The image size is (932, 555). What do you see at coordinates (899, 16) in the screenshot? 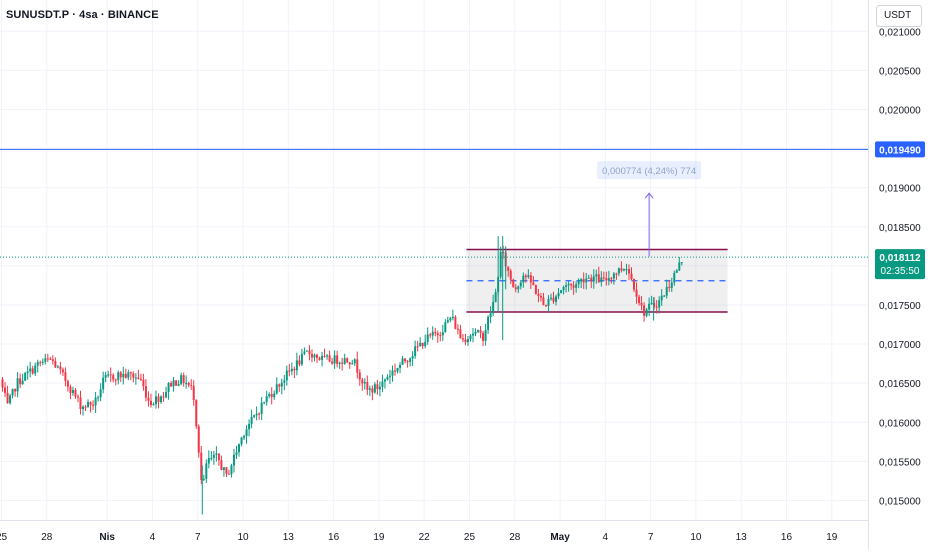
I see `currency-selector: USDT` at bounding box center [899, 16].